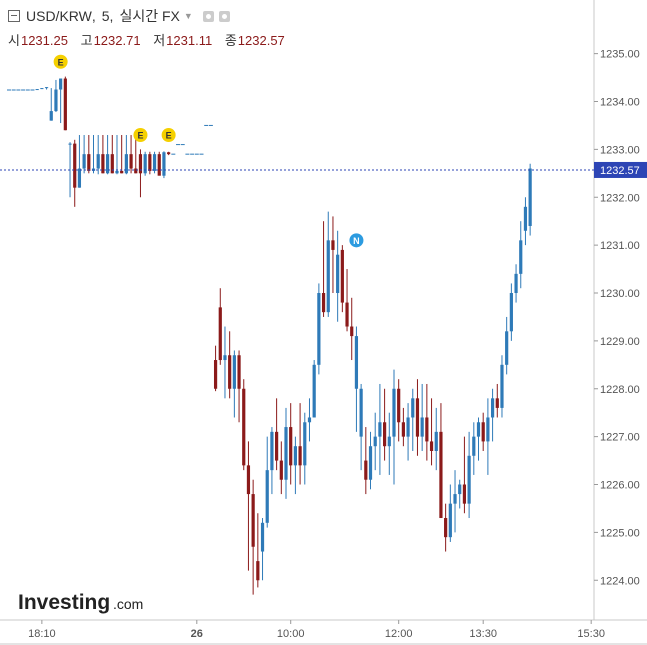 This screenshot has height=645, width=647. Describe the element at coordinates (620, 342) in the screenshot. I see `y-tick-label: 1229.00` at that location.